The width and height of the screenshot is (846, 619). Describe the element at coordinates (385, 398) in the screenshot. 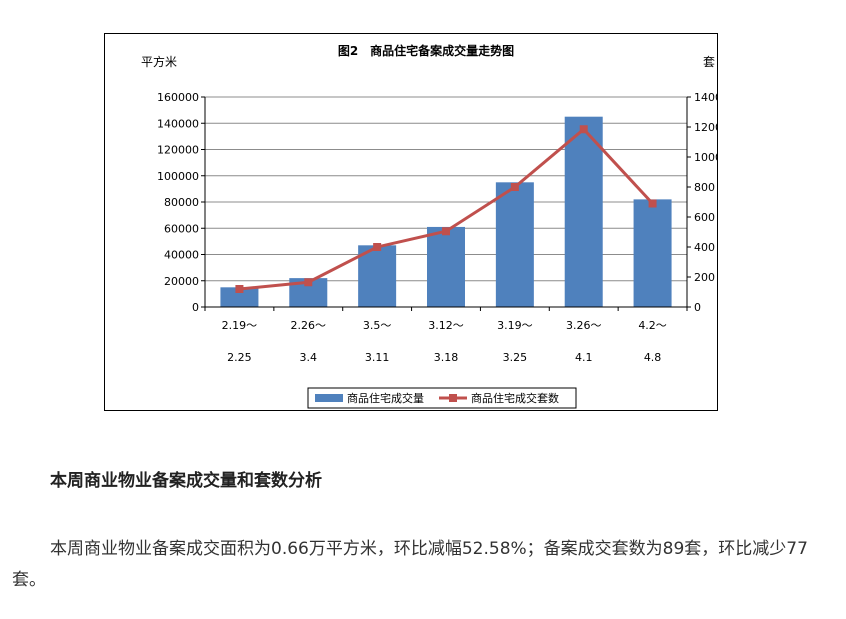

I see `legend-label-bar: 商品住宅成交量` at that location.